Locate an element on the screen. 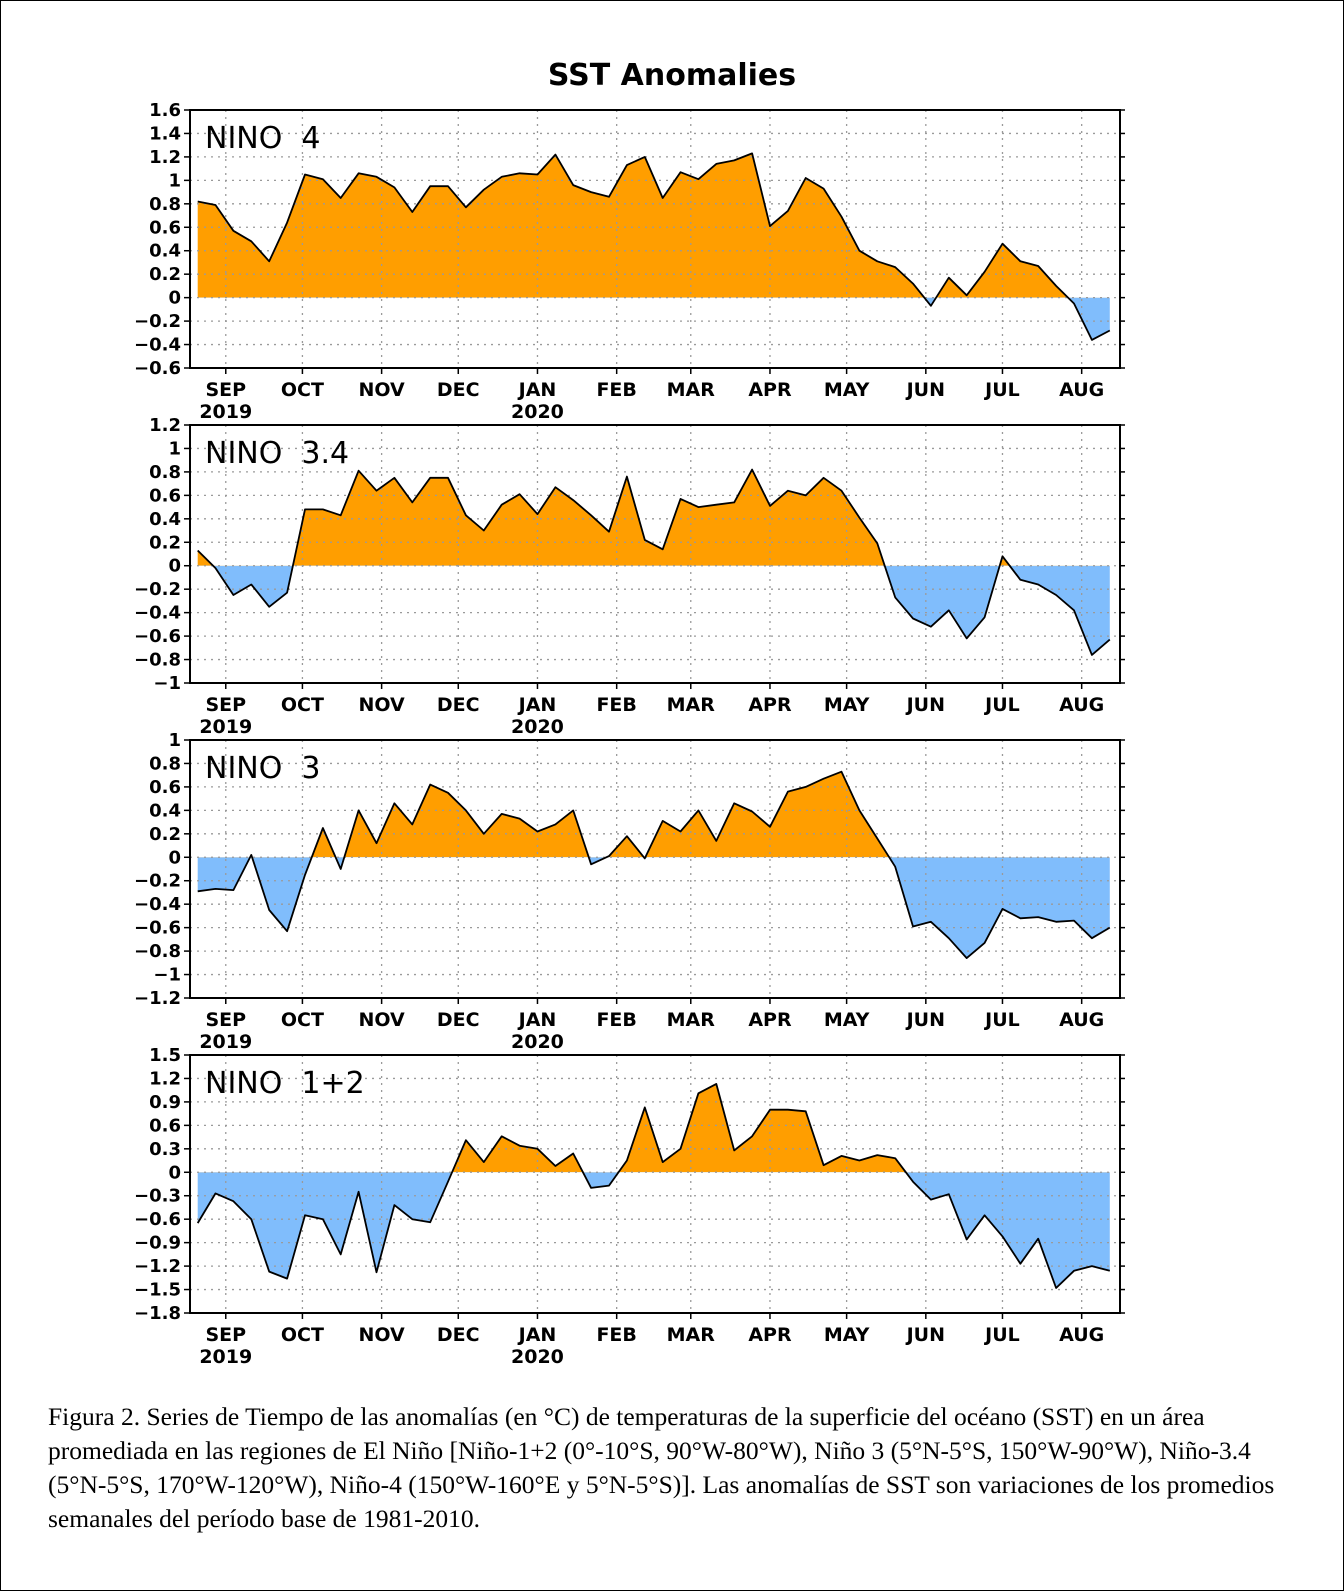 The width and height of the screenshot is (1344, 1591). y-tick-label: 0.9 is located at coordinates (165, 1102).